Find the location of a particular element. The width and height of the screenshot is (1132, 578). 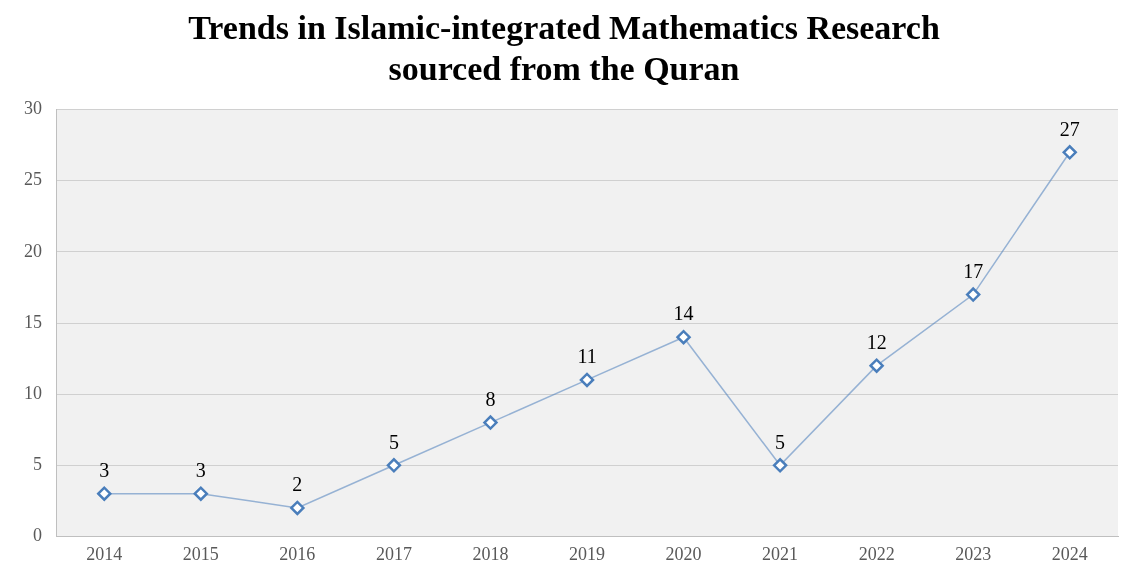

x-tick-label: 2019 is located at coordinates (587, 553).